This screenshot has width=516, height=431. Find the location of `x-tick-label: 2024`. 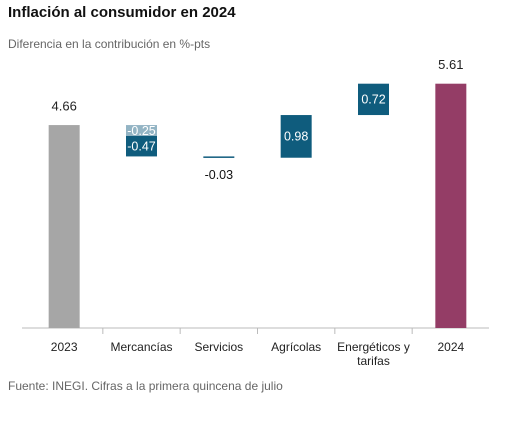

x-tick-label: 2024 is located at coordinates (451, 347).